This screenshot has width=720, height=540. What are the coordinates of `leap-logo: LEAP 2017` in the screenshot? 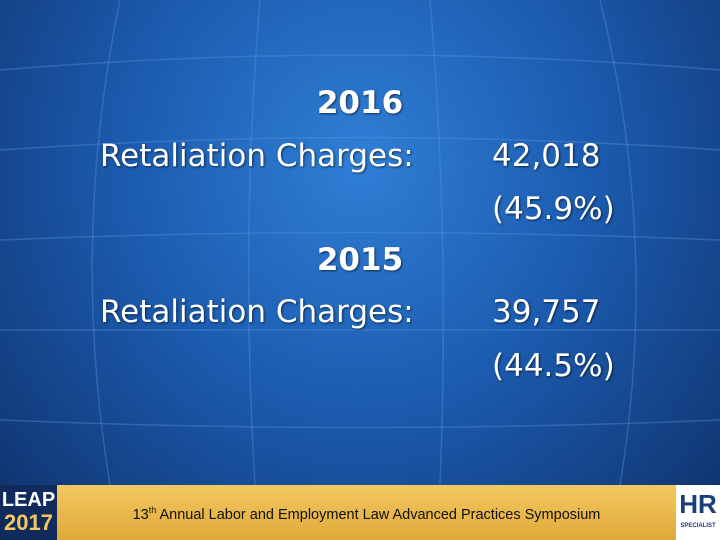 It's located at (28, 512).